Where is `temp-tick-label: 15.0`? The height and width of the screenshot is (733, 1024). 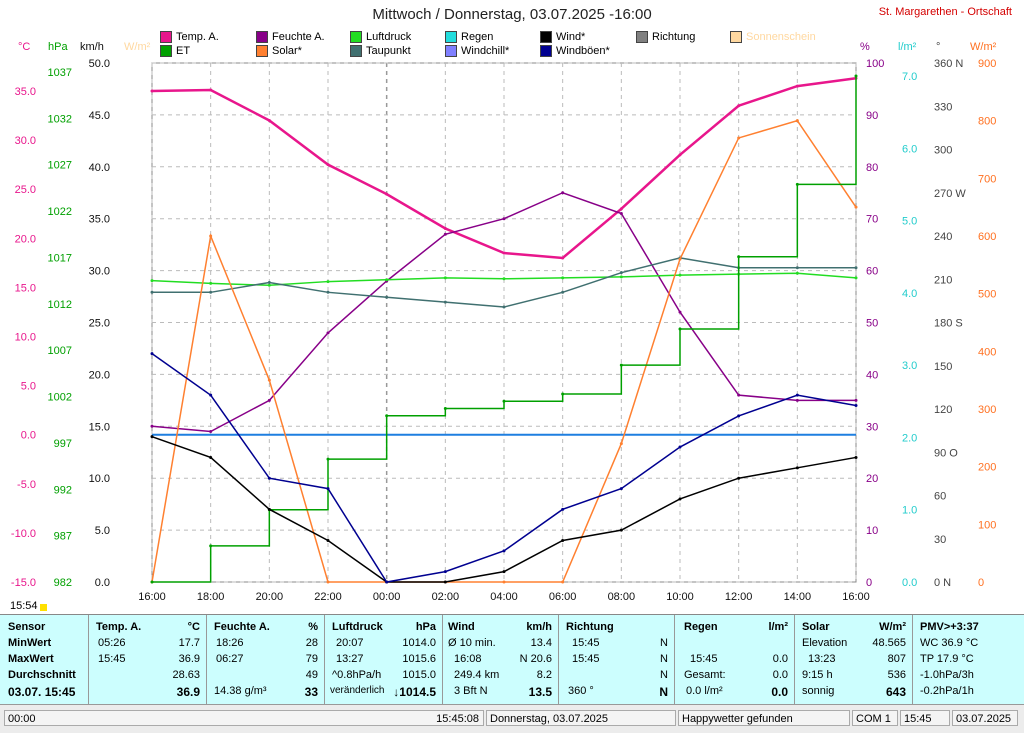
temp-tick-label: 15.0 is located at coordinates (25, 288).